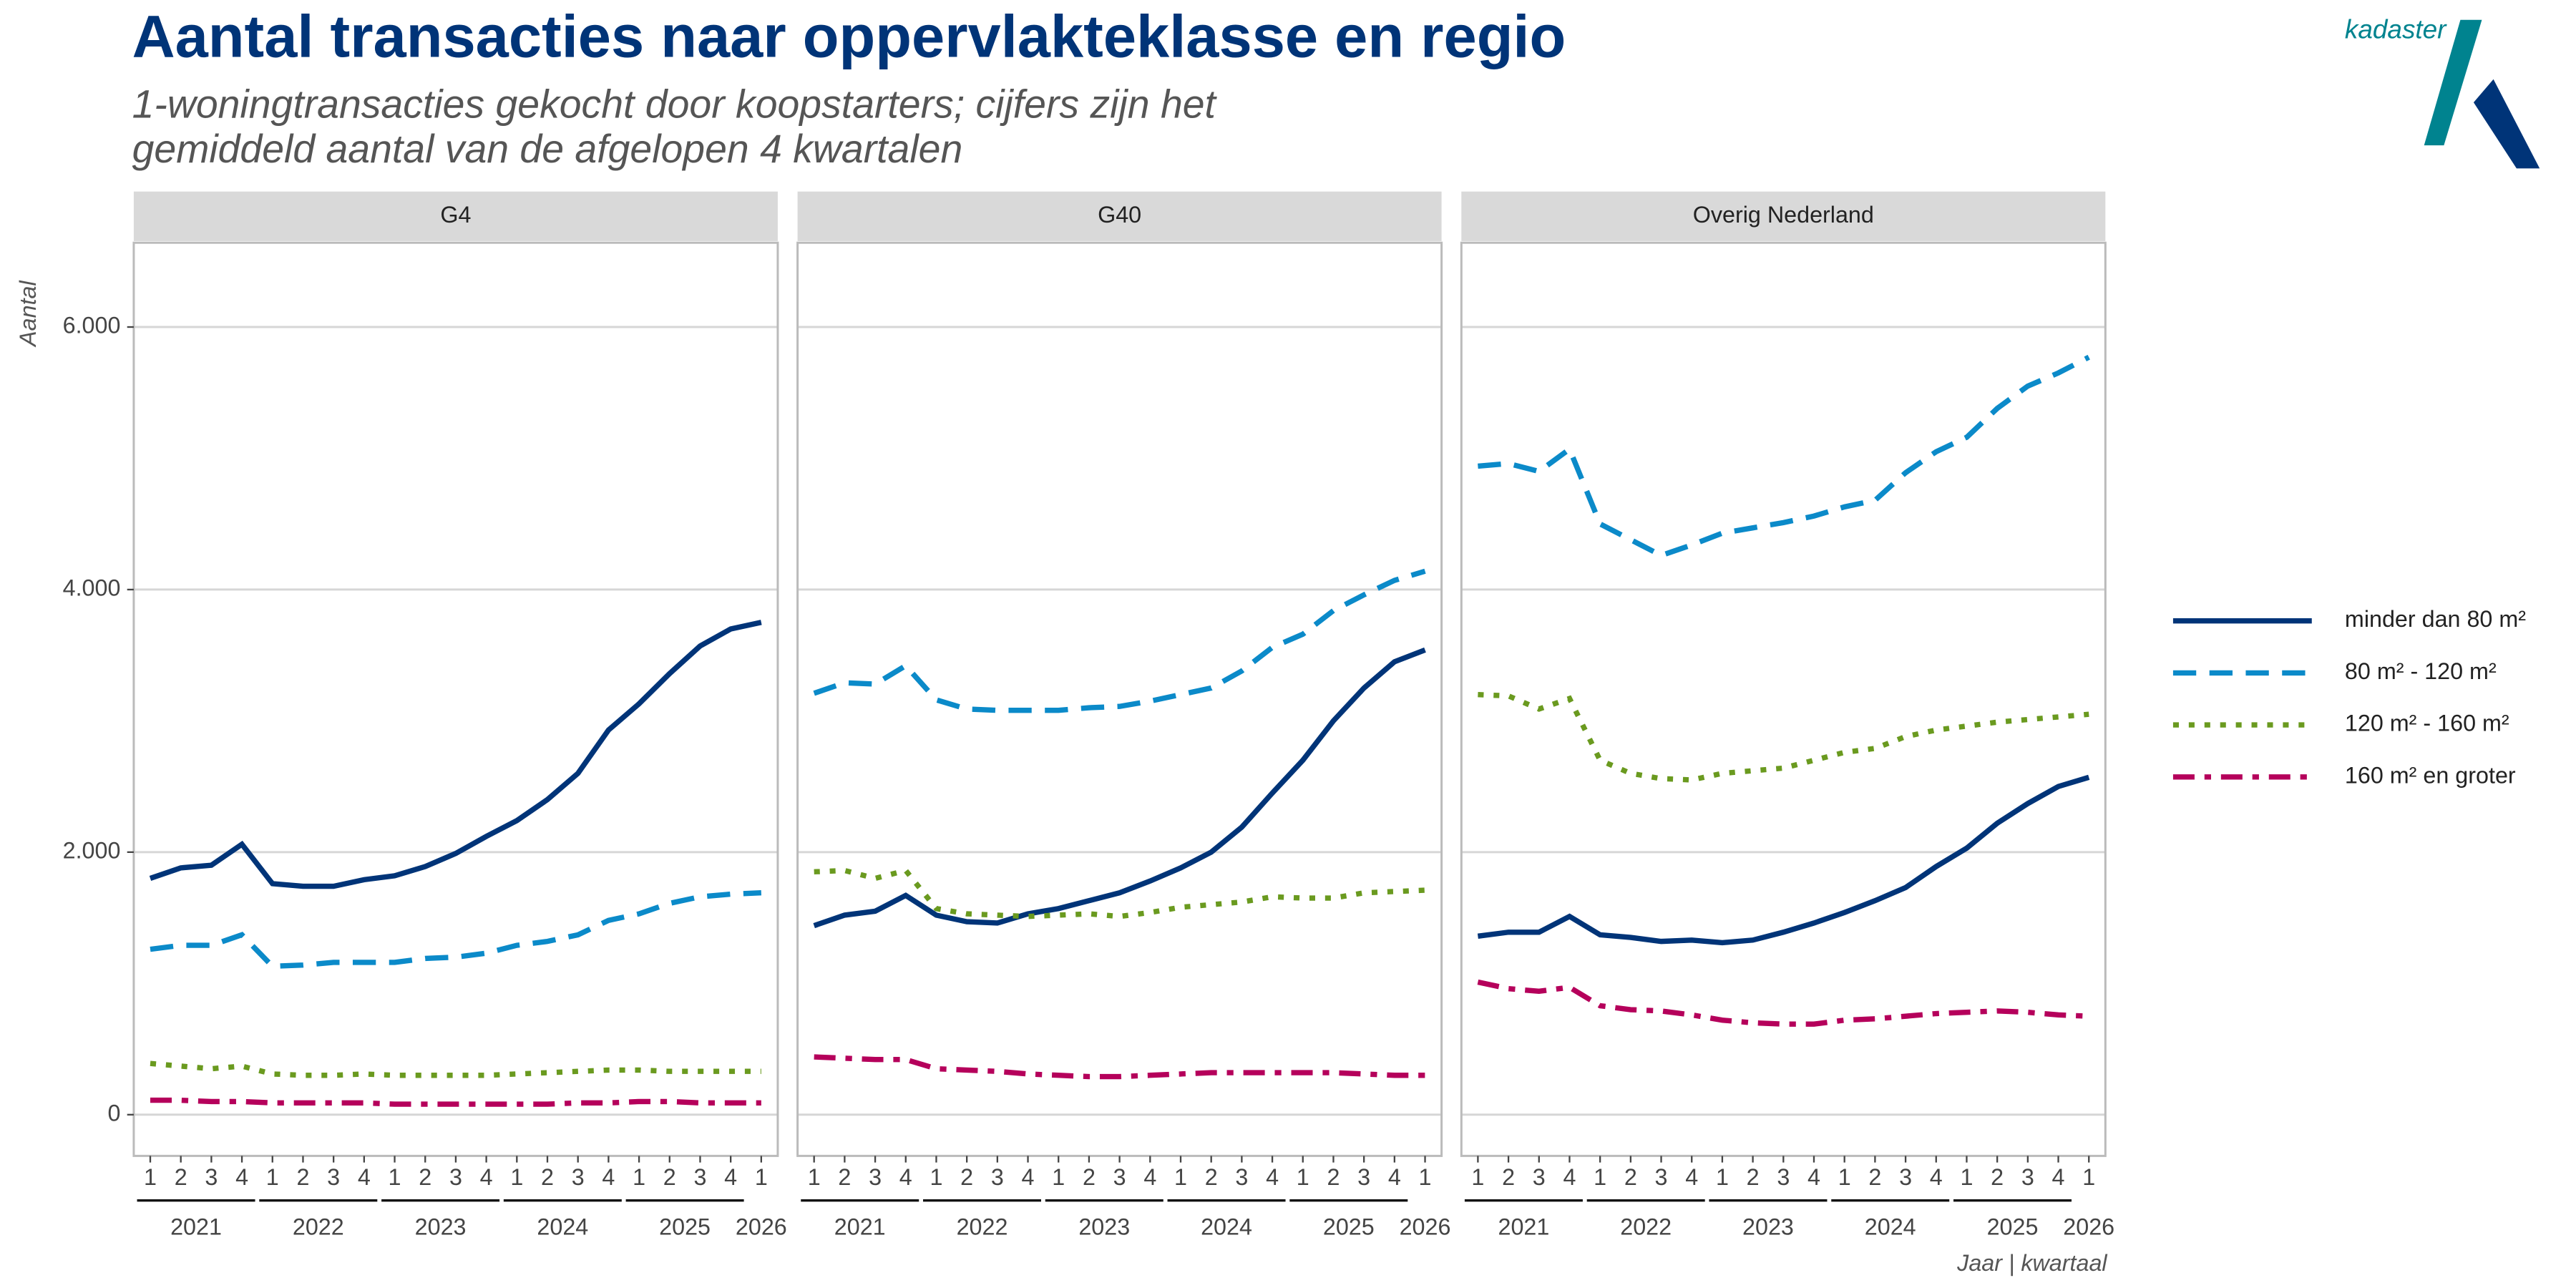 The height and width of the screenshot is (1288, 2576). Describe the element at coordinates (28, 313) in the screenshot. I see `y-axis-label: Aantal` at that location.